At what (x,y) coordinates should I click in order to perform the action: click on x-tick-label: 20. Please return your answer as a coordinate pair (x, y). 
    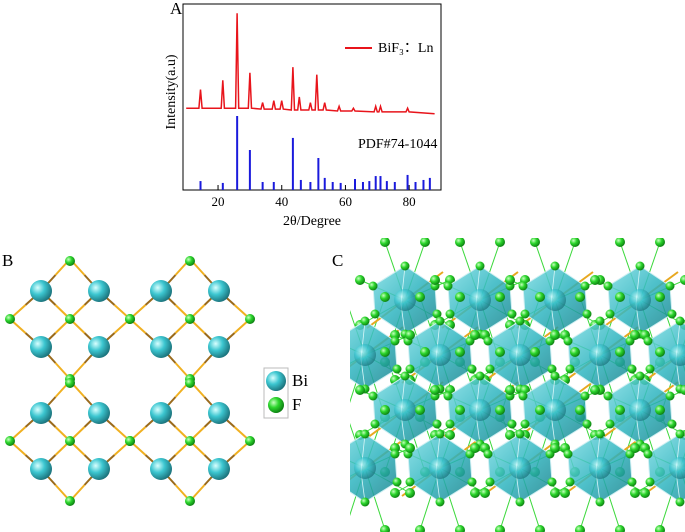
    Looking at the image, I should click on (218, 201).